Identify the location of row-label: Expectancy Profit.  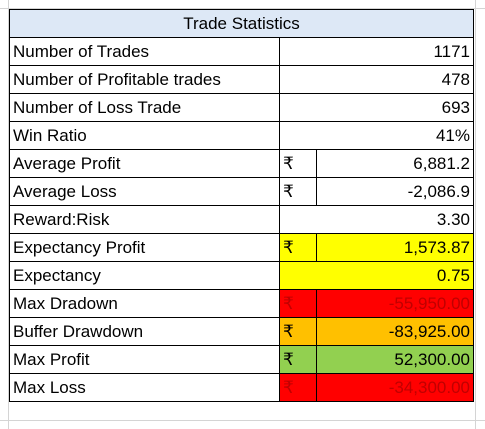
(144, 247).